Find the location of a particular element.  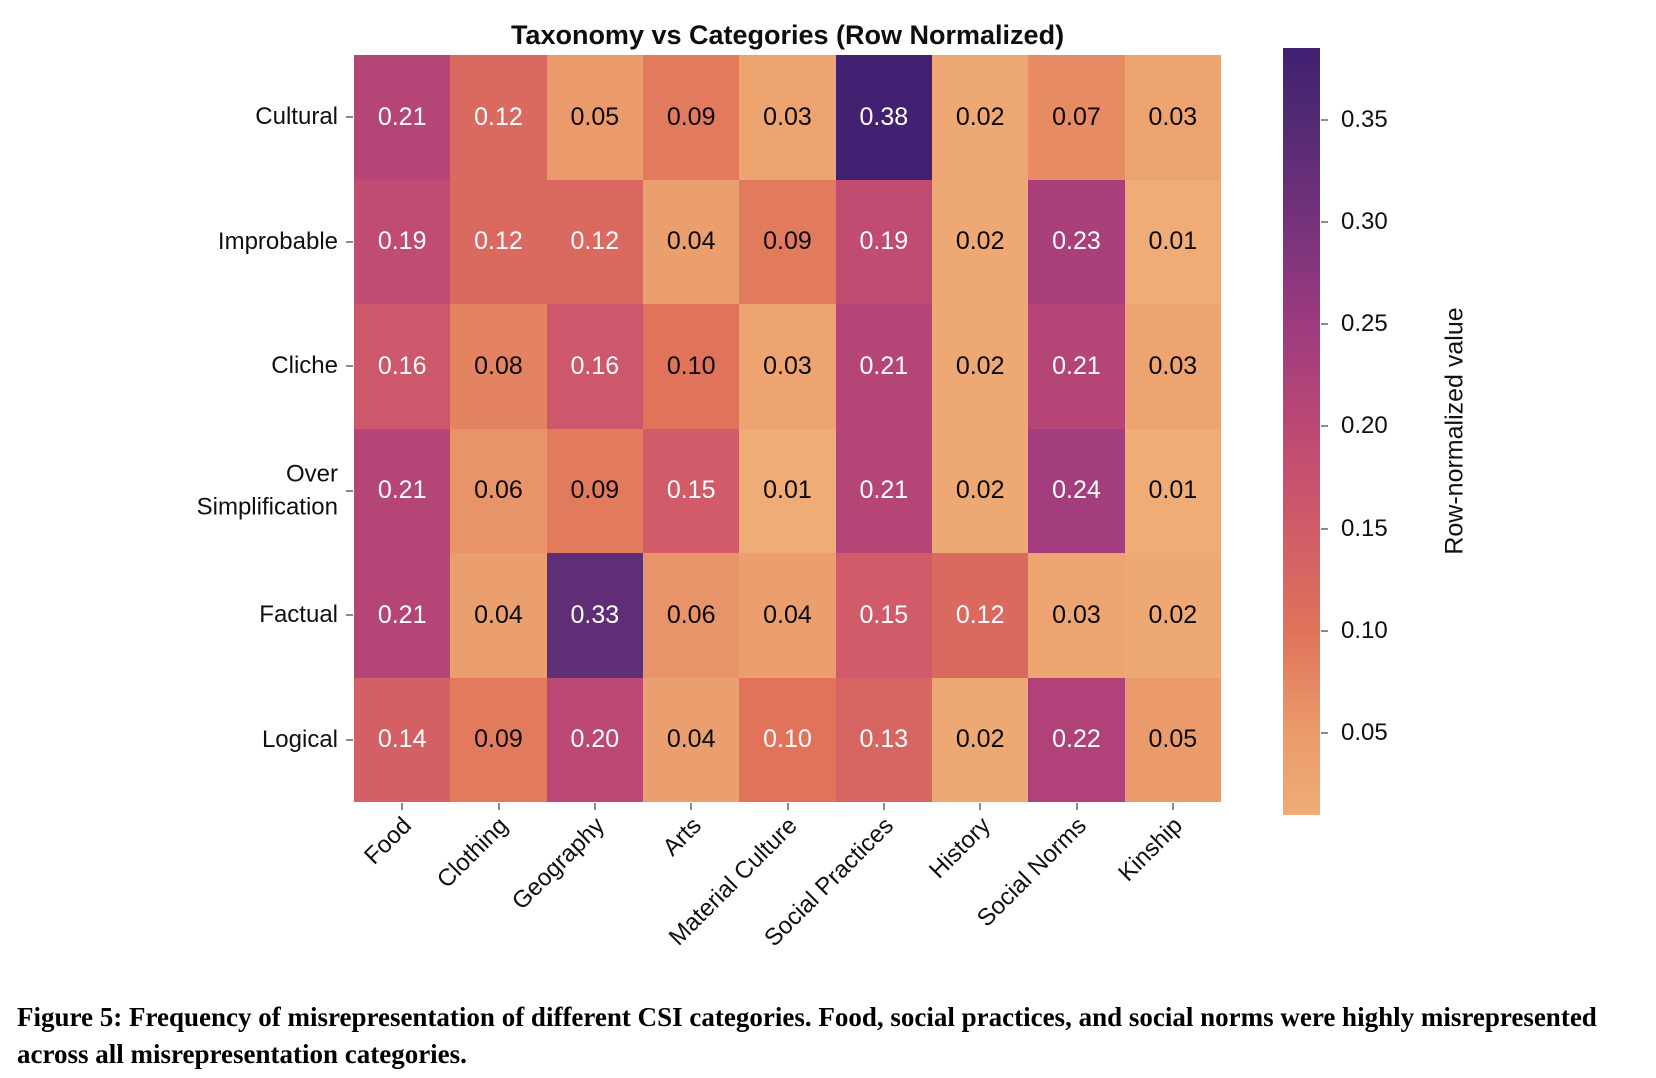

heatmap-cell: 0.38 is located at coordinates (883, 117).